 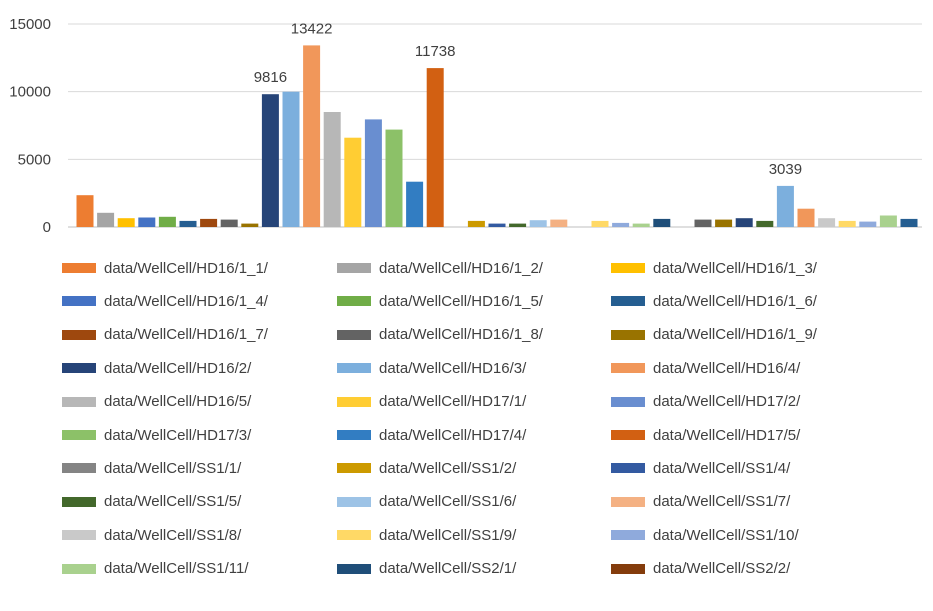 I want to click on legend-label: data/WellCell/SS1/2/, so click(x=448, y=468).